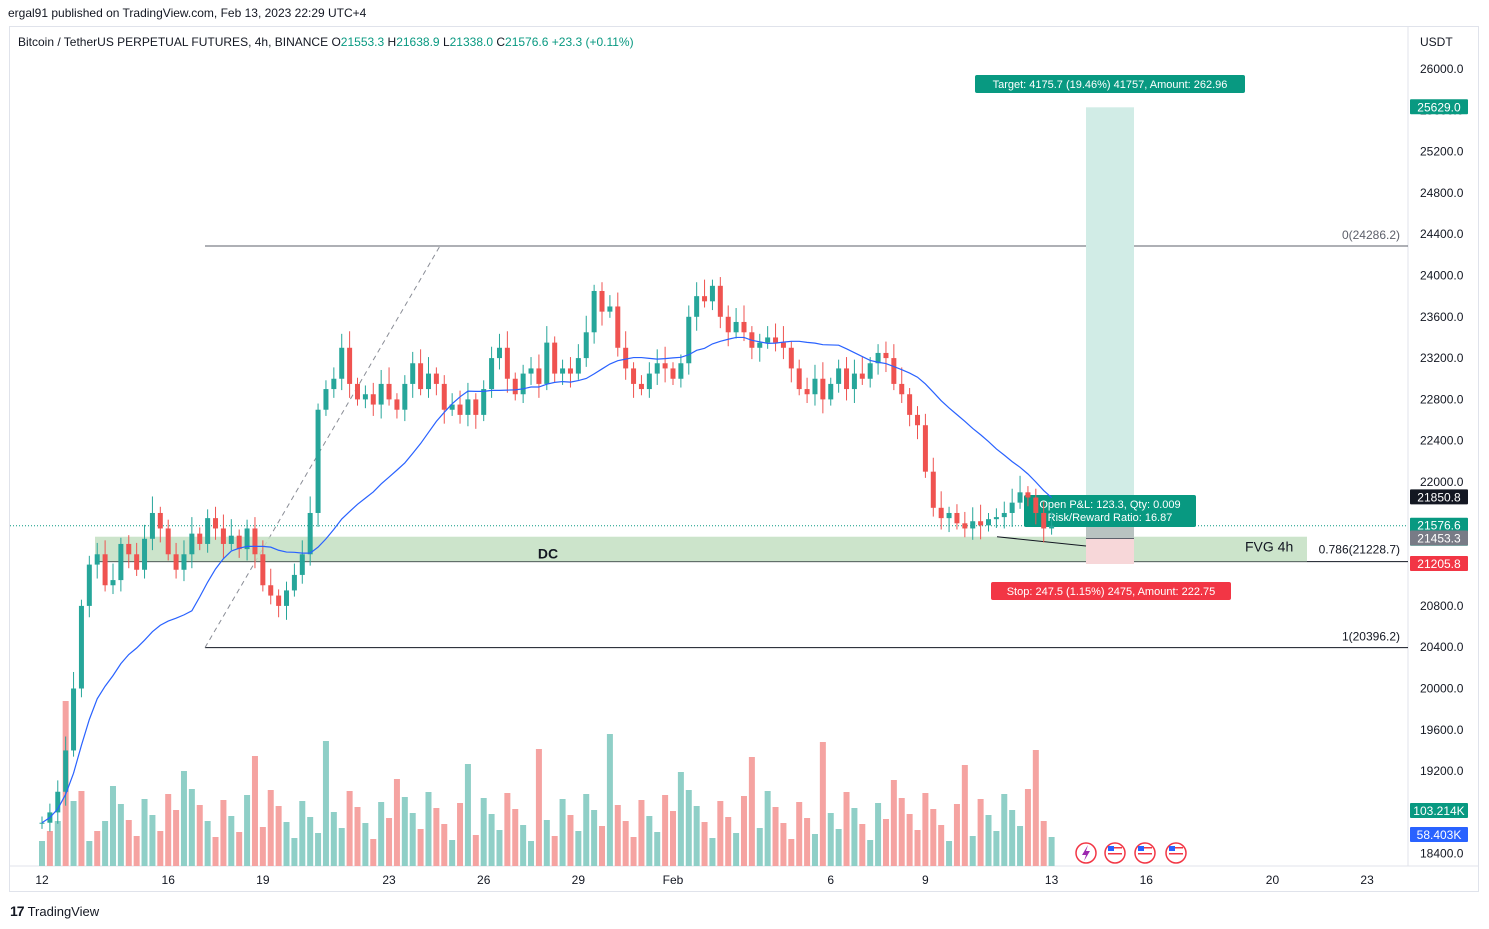 The height and width of the screenshot is (929, 1489). I want to click on stop-tag: Stop: 247.5 (1.15%) 2475, Amount: 222.75, so click(1111, 591).